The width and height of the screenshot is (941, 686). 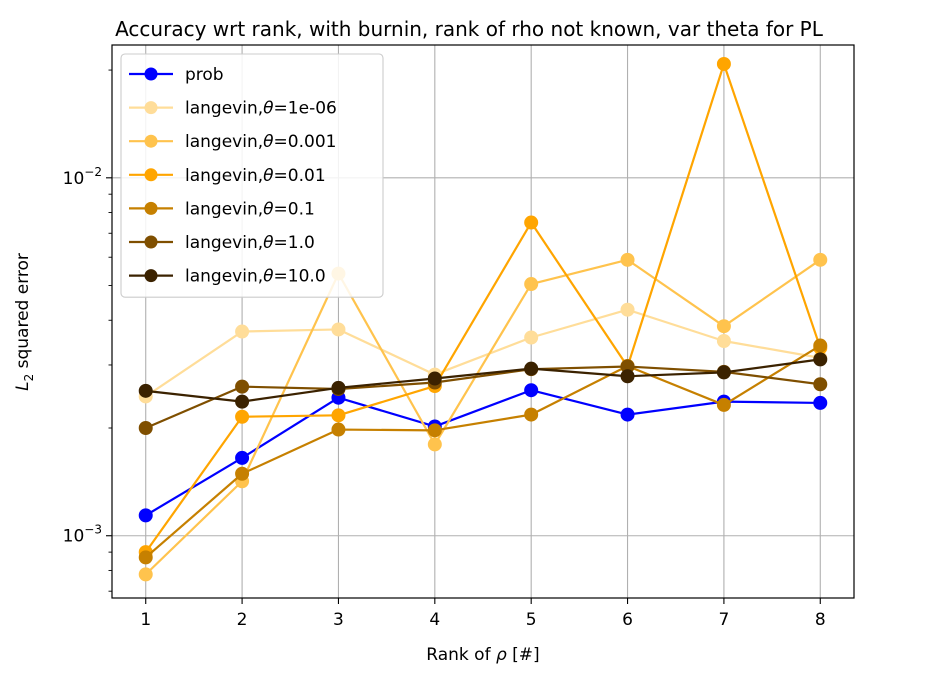 I want to click on x-tick-label: 1, so click(x=145, y=620).